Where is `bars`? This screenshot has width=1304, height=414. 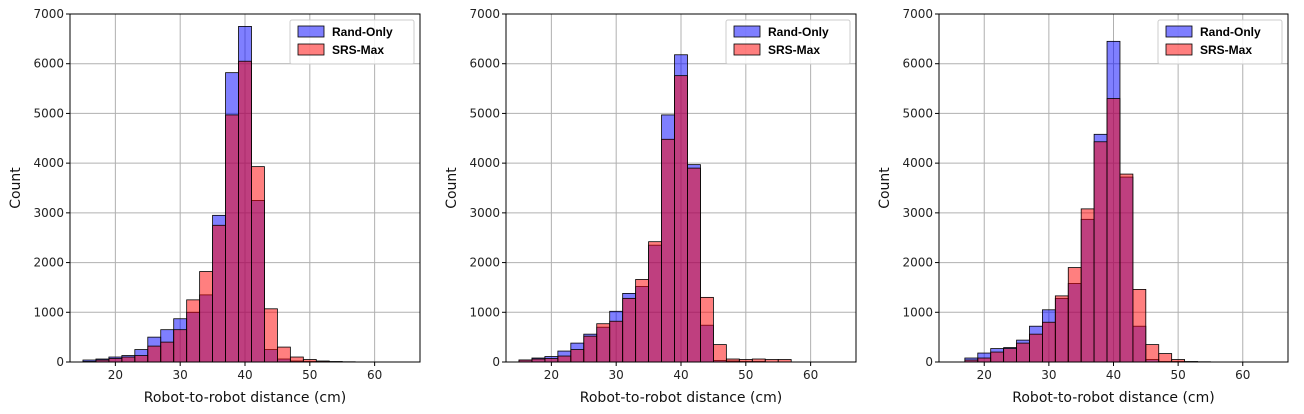 bars is located at coordinates (1087, 201).